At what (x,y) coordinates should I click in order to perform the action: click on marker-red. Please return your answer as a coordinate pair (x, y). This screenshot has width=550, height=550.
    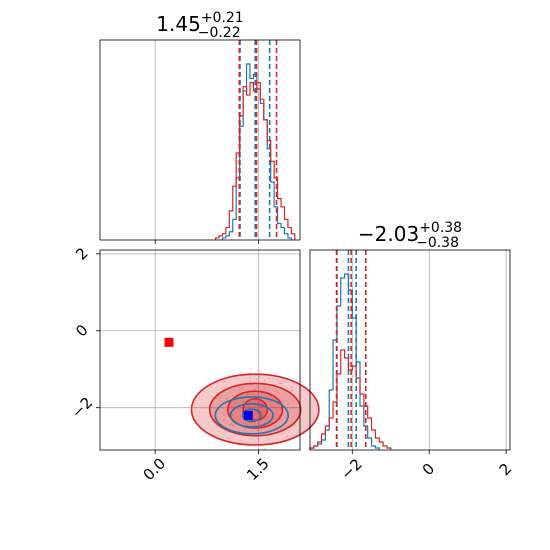
    Looking at the image, I should click on (169, 342).